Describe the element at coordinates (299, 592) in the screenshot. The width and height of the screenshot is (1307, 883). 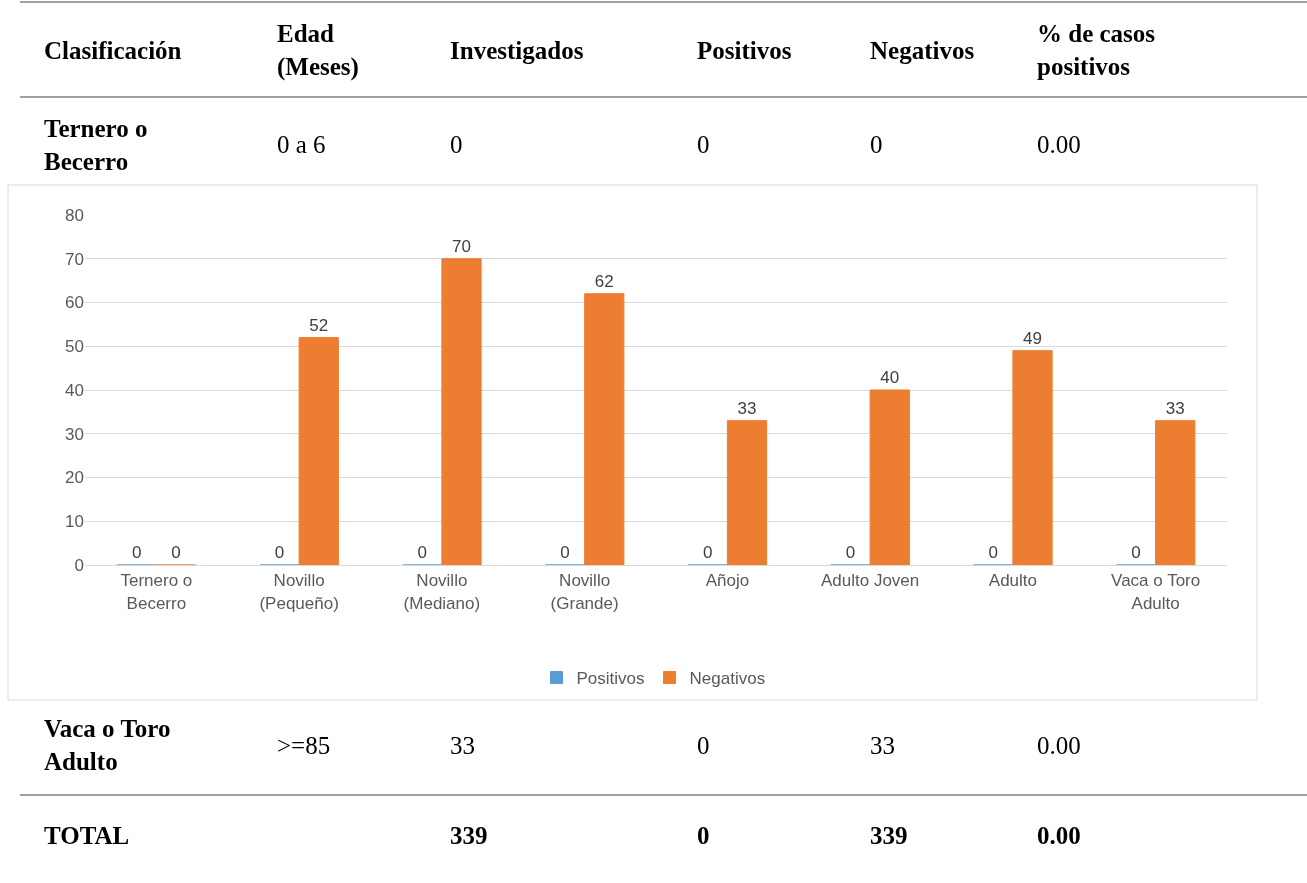
I see `x-tick-label: Novillo (Pequeño)` at that location.